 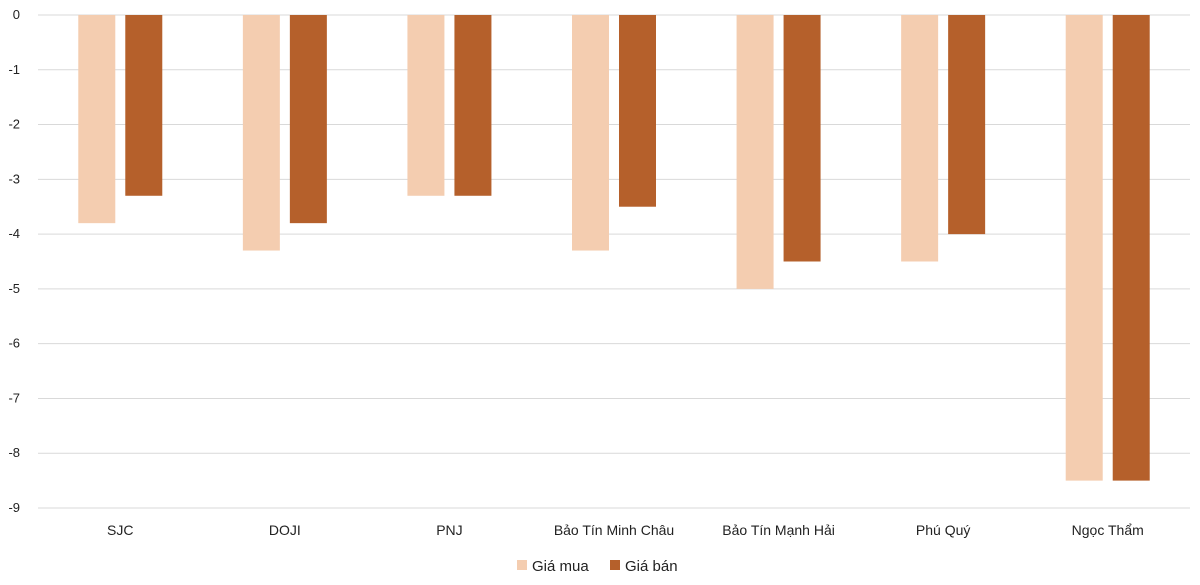 What do you see at coordinates (14, 452) in the screenshot?
I see `y-tick-label: -8` at bounding box center [14, 452].